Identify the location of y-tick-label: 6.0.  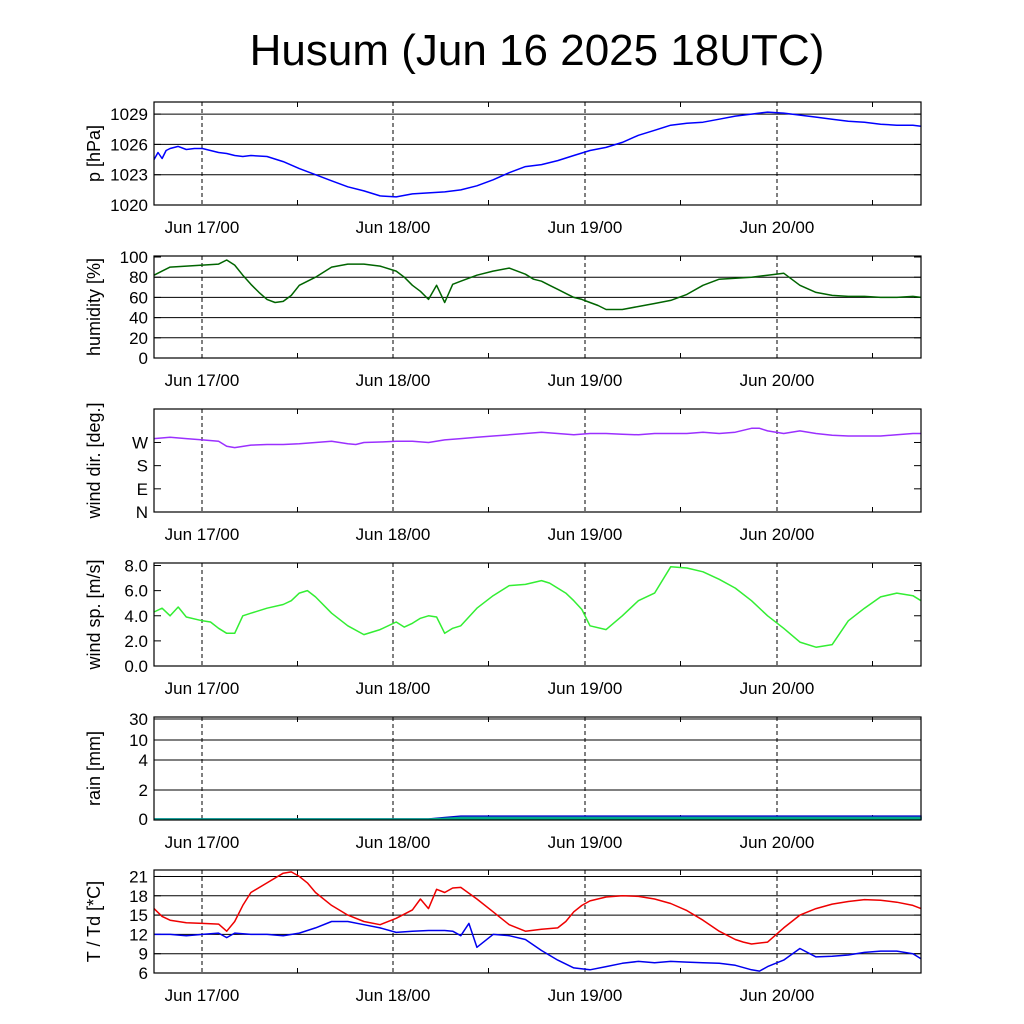
(136, 591).